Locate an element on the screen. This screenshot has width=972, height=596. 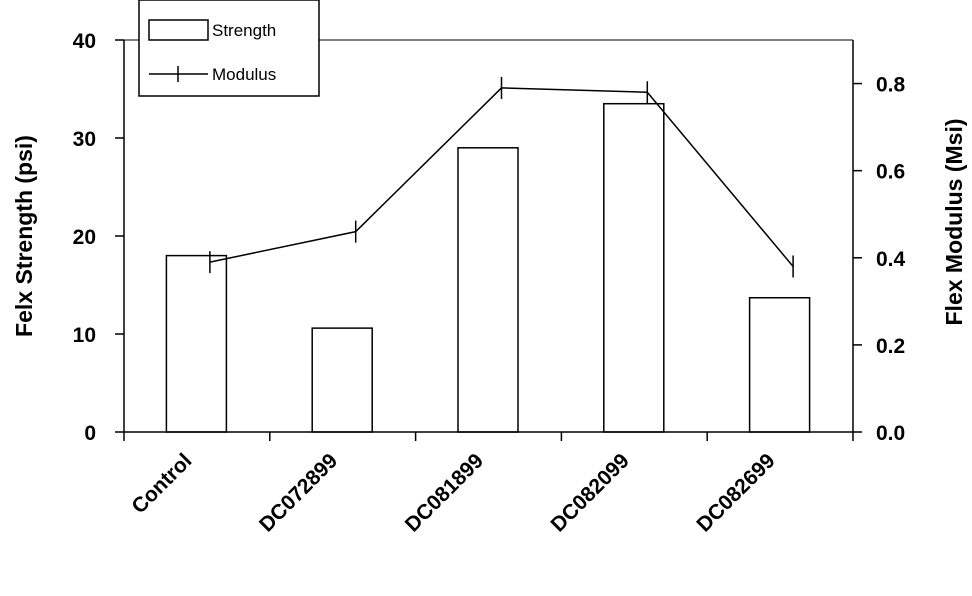
legend-modulus-label: Modulus is located at coordinates (244, 74).